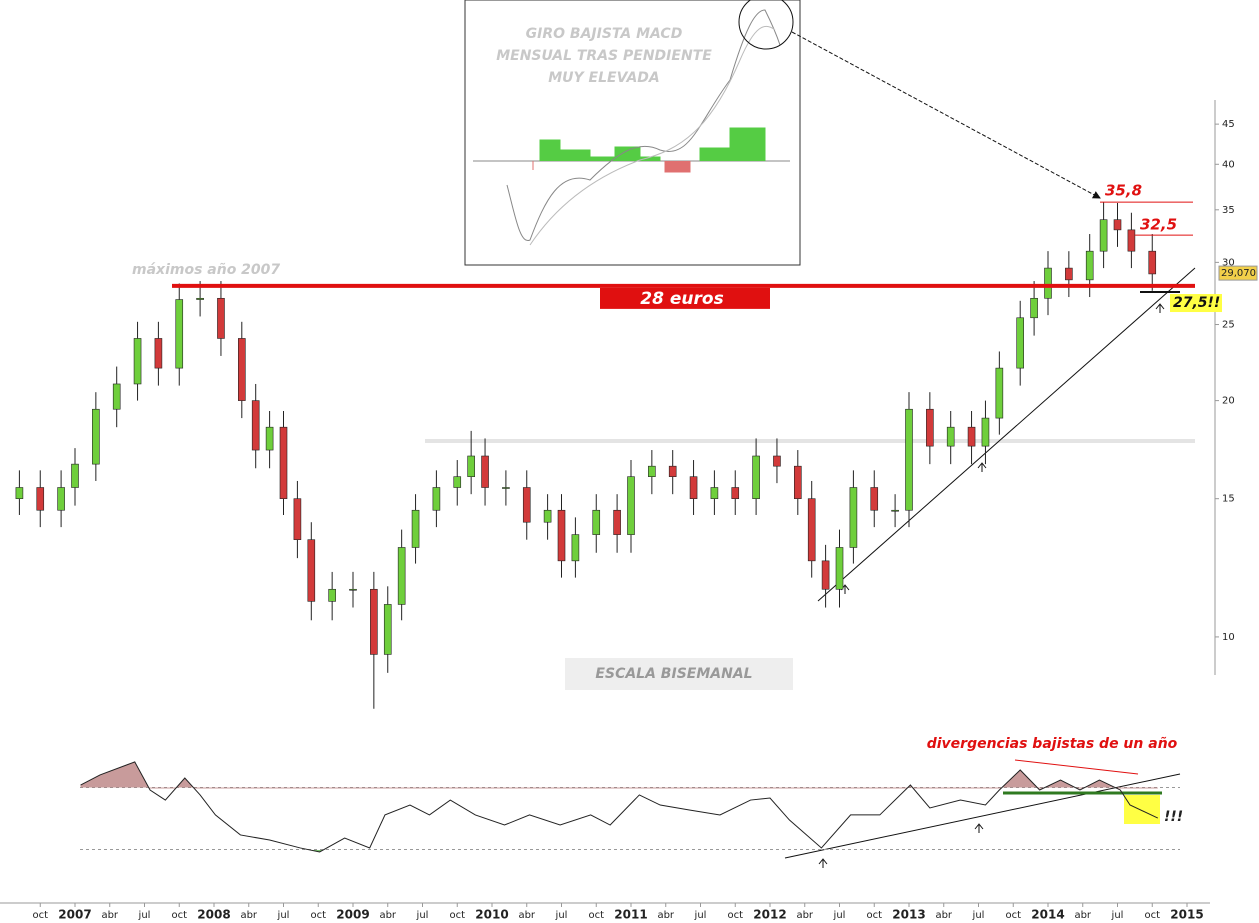 Image resolution: width=1259 pixels, height=923 pixels. What do you see at coordinates (1196, 303) in the screenshot?
I see `level-label: 27,5!!` at bounding box center [1196, 303].